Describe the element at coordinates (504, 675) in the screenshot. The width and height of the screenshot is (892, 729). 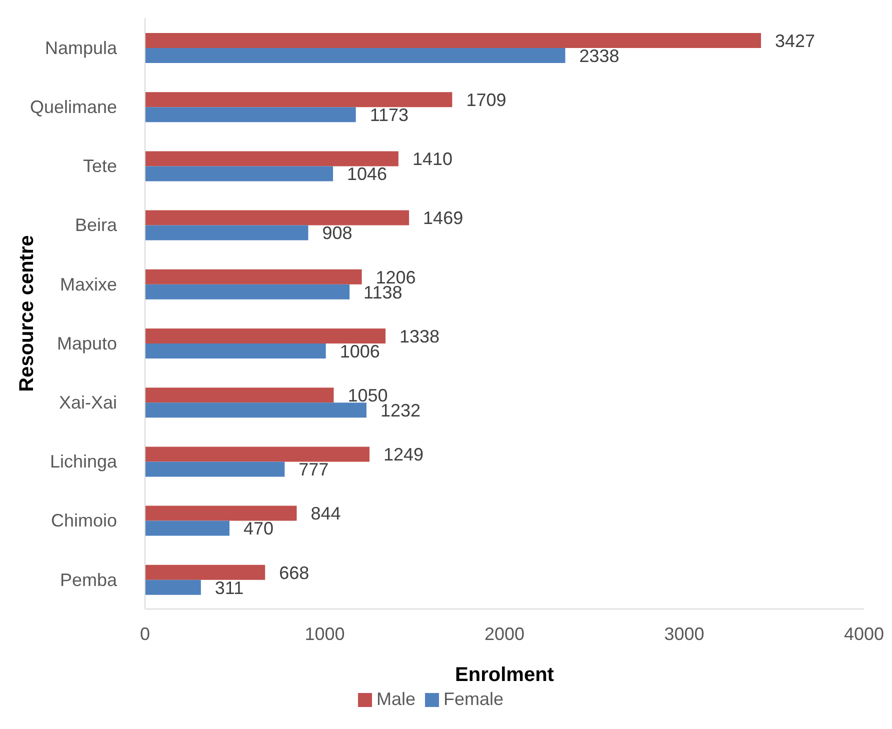
I see `x-axis-title: Enrolment` at that location.